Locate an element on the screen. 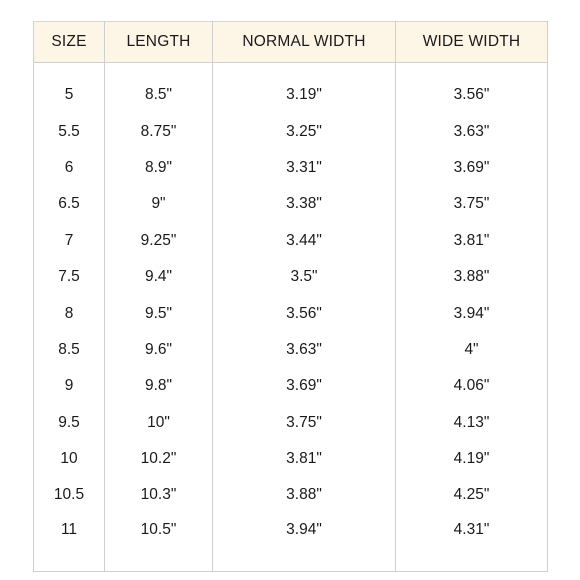 The width and height of the screenshot is (580, 580). wide-width-cell: 4.19" is located at coordinates (471, 459).